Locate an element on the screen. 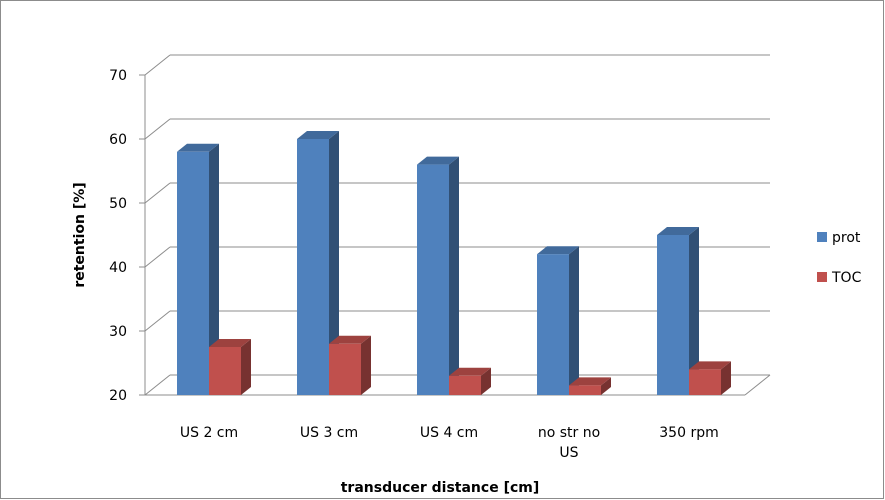 The height and width of the screenshot is (500, 885). x-tick-label: US is located at coordinates (568, 453).